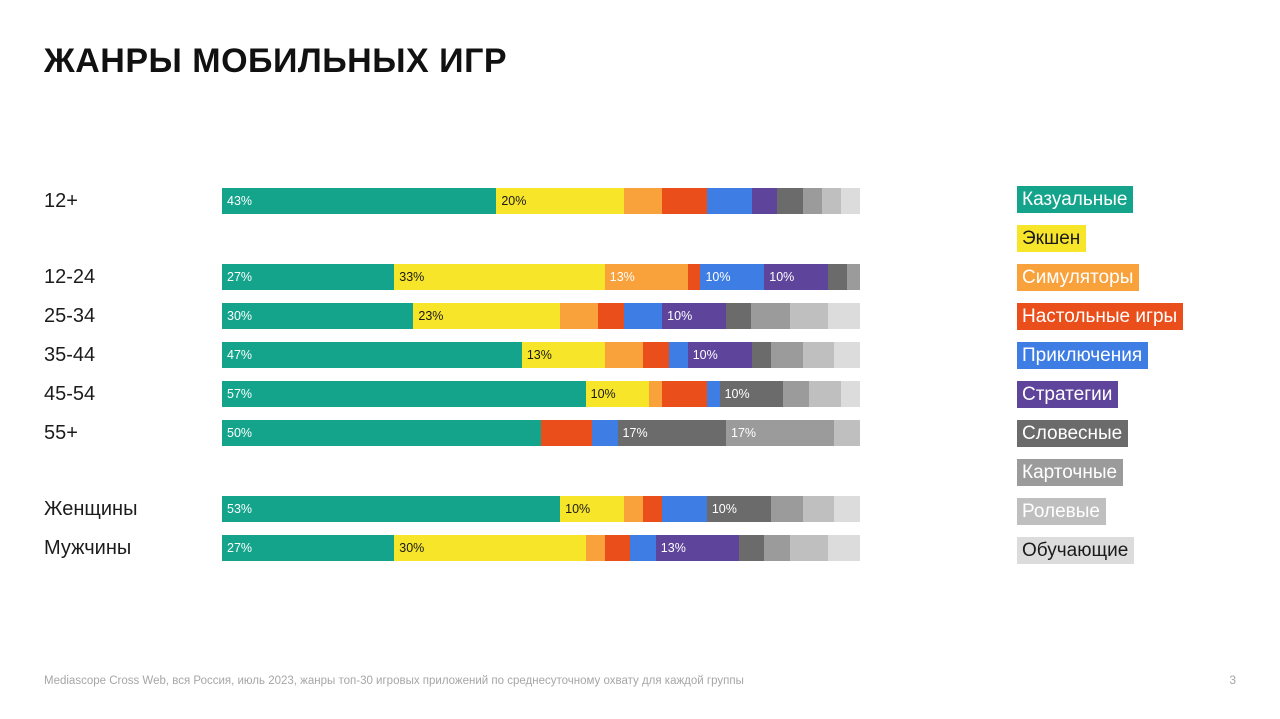 The image size is (1280, 719). I want to click on segment-label: 33%, so click(412, 277).